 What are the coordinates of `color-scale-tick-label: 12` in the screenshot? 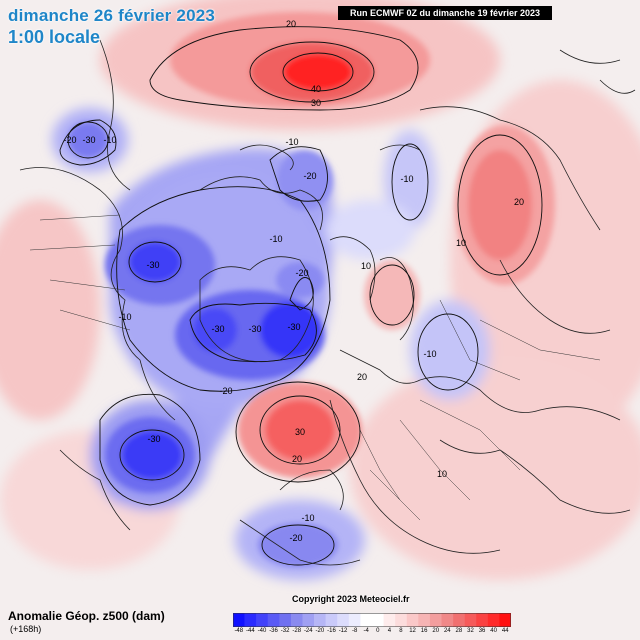 It's located at (412, 631).